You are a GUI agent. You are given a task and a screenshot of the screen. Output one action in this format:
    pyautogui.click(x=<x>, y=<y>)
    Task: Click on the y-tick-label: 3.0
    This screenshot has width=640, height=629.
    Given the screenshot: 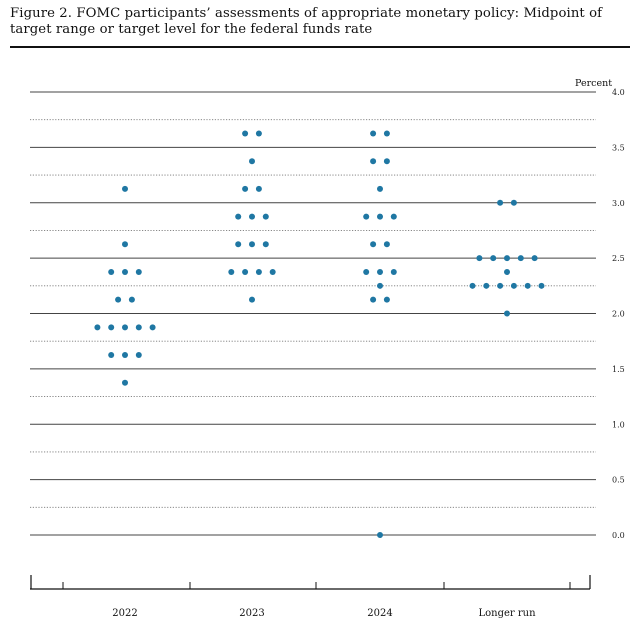 What is the action you would take?
    pyautogui.click(x=618, y=203)
    